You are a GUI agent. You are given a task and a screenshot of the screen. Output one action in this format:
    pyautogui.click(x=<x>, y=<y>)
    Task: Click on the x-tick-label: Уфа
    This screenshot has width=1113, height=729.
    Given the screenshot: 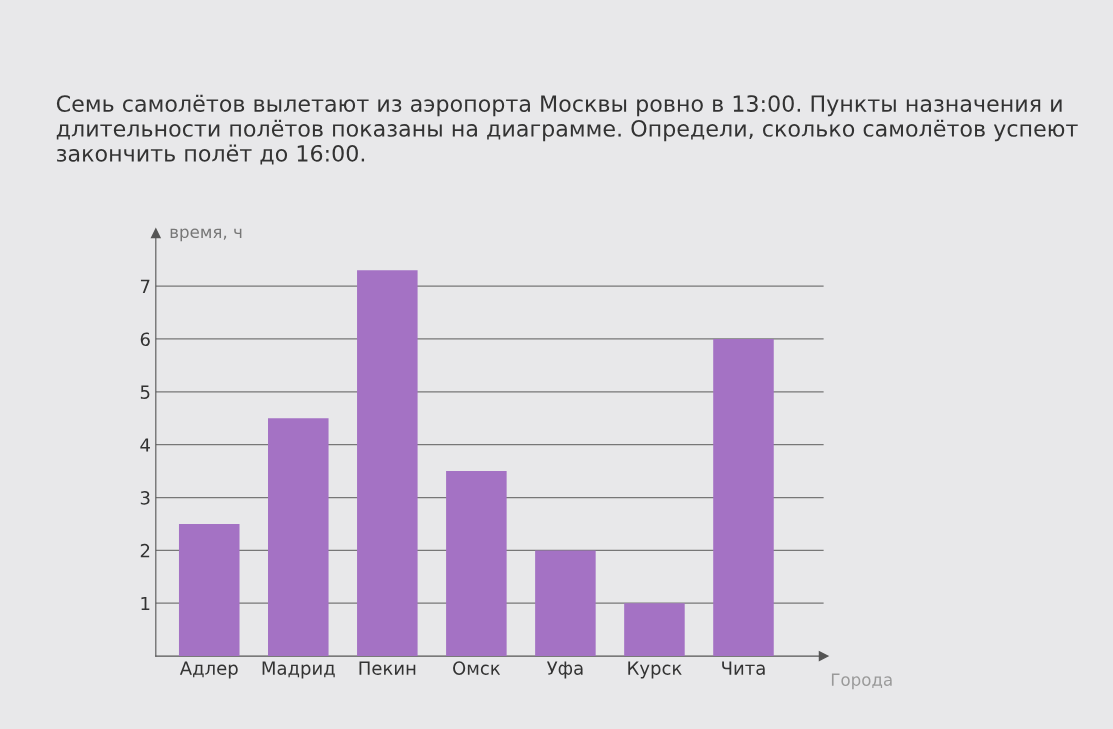 What is the action you would take?
    pyautogui.click(x=564, y=670)
    